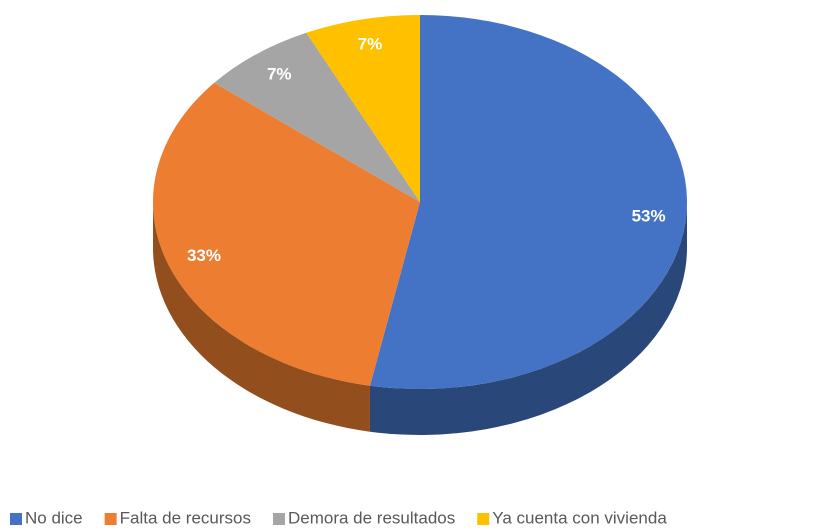  What do you see at coordinates (54, 517) in the screenshot?
I see `legend-label: No dice` at bounding box center [54, 517].